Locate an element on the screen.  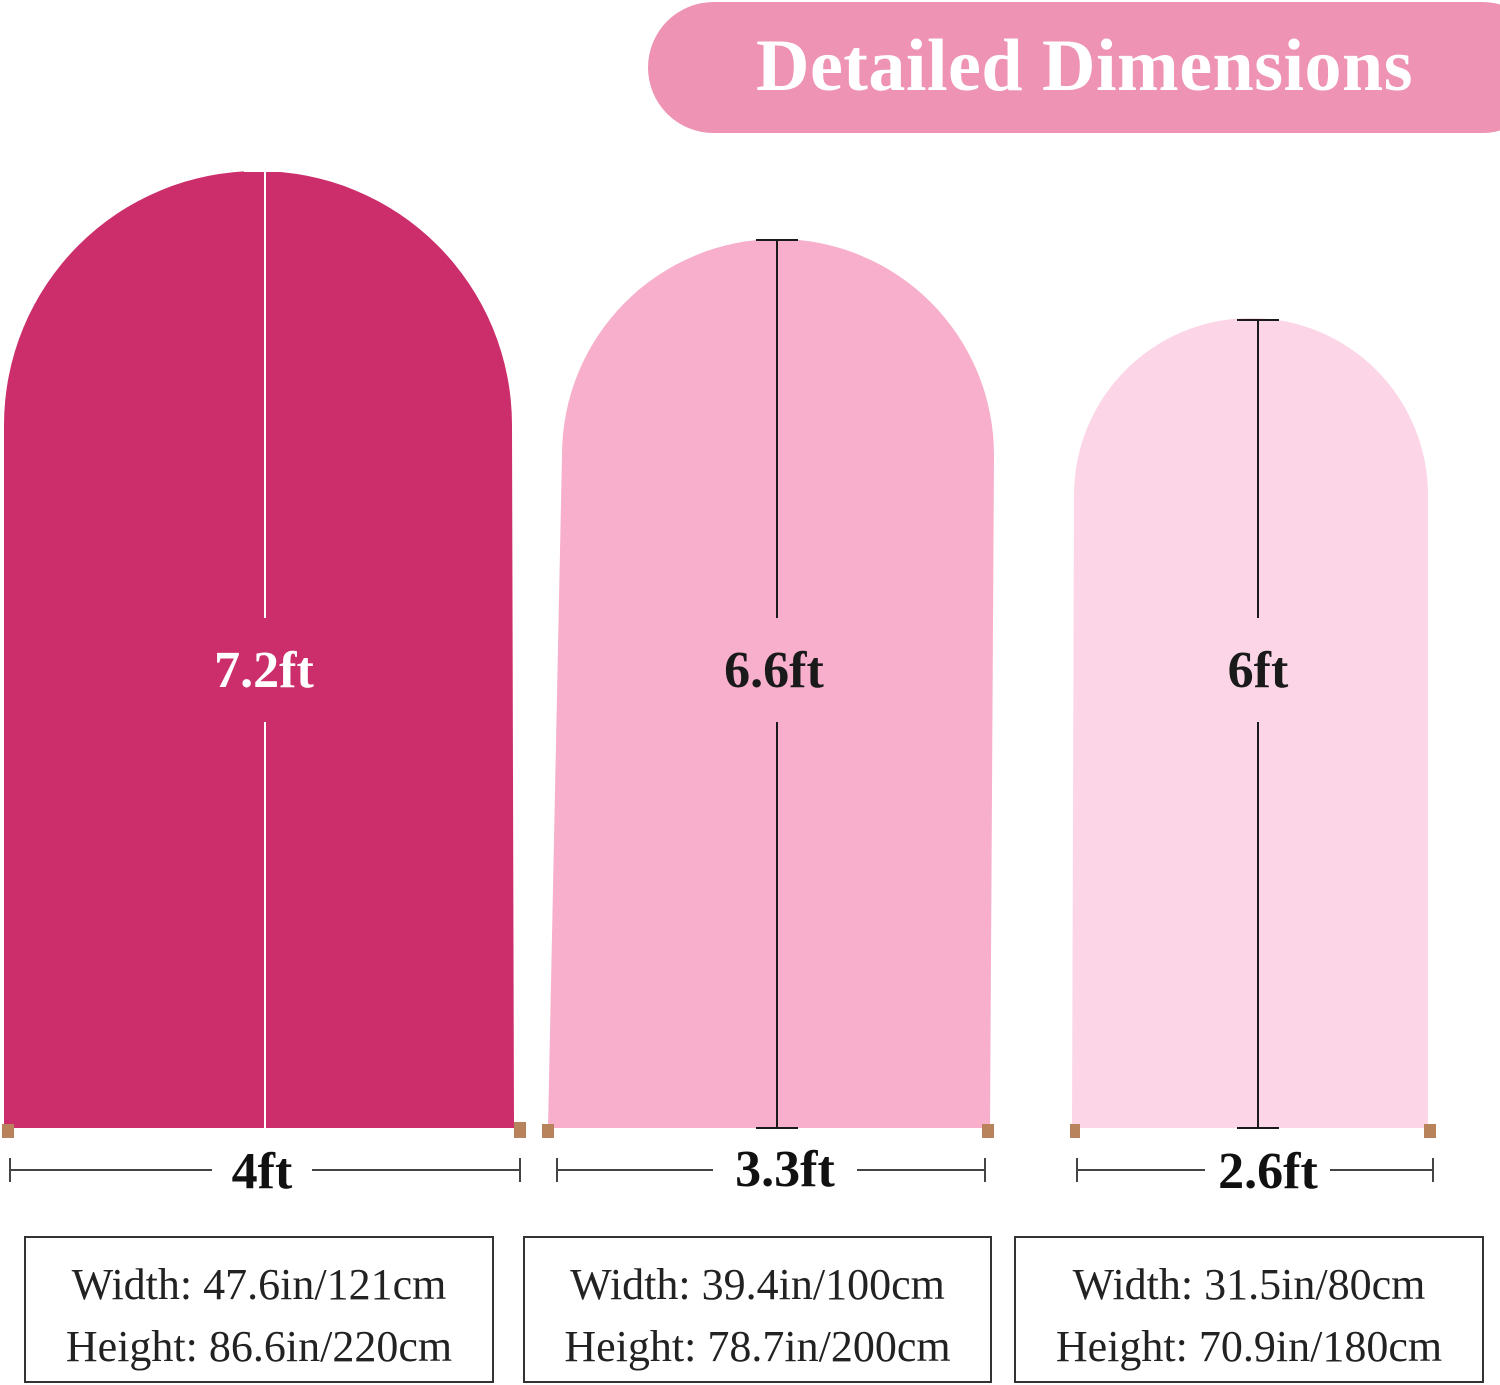
width-label-large: 4ft is located at coordinates (262, 1171).